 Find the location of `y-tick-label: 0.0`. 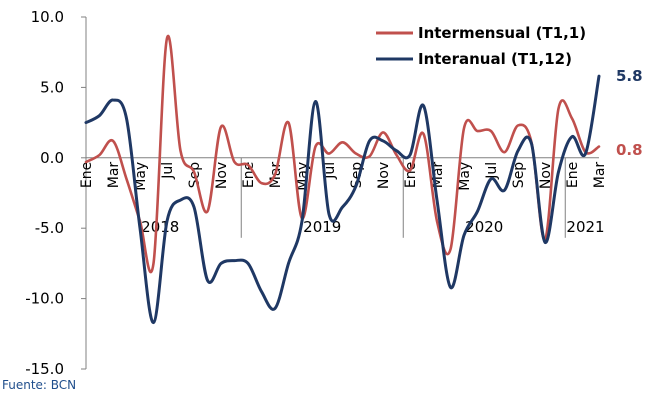

y-tick-label: 0.0 is located at coordinates (52, 158).